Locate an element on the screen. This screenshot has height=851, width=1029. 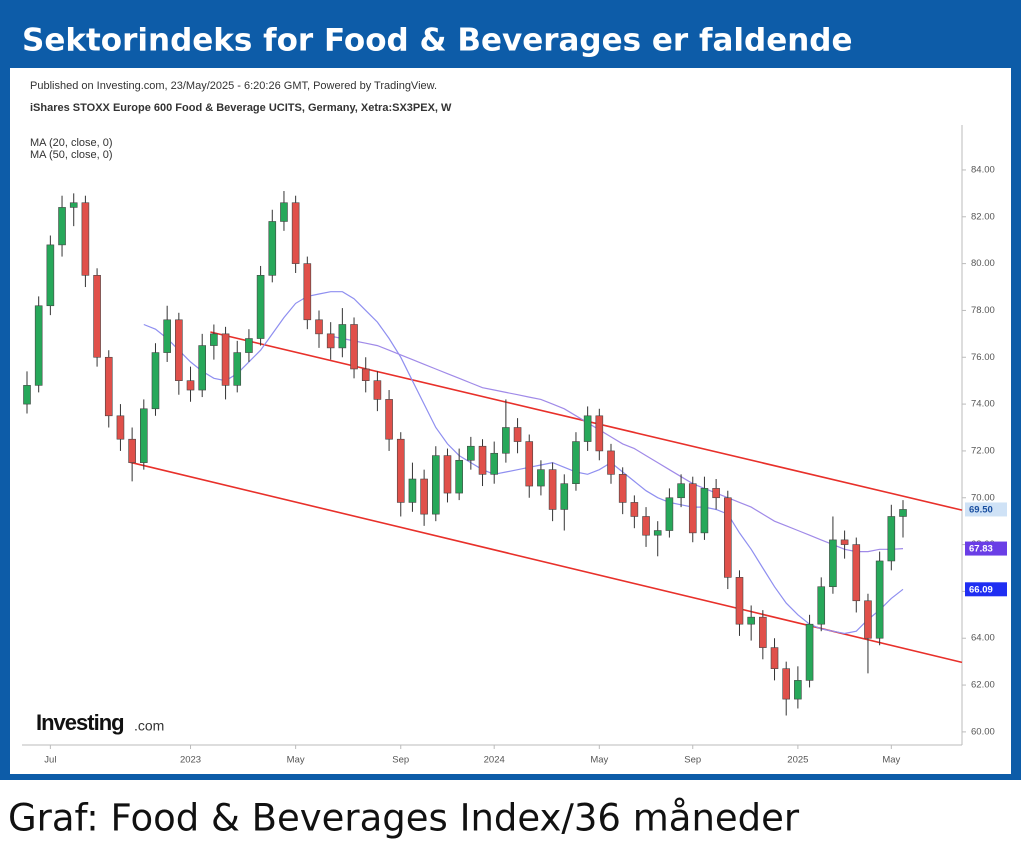
y-tick-label: 72.00 is located at coordinates (983, 450).